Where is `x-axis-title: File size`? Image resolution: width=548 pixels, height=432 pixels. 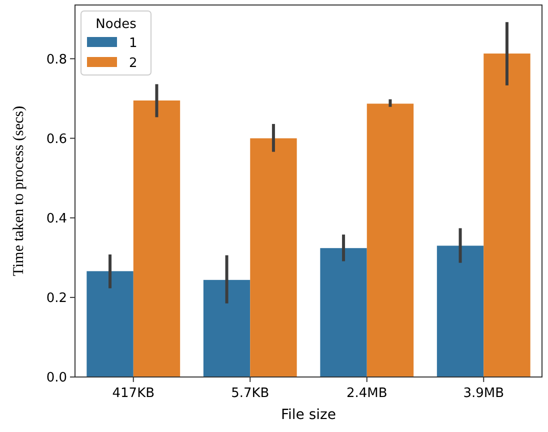 x-axis-title: File size is located at coordinates (308, 415).